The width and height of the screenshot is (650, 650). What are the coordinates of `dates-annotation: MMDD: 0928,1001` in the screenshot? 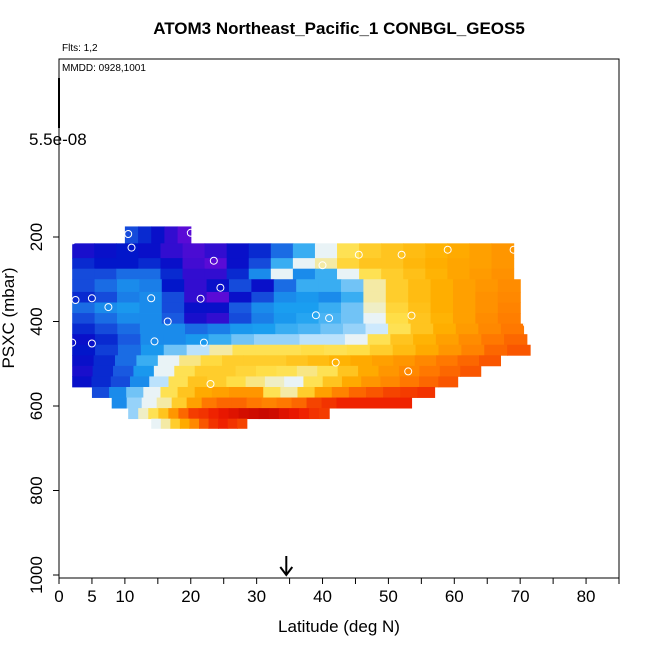 It's located at (104, 68).